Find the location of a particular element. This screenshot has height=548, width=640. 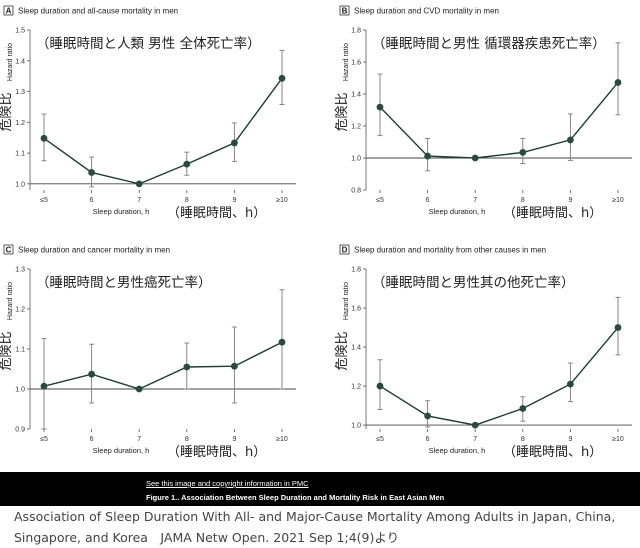

japanese-annotation: （睡眠時間と人類 男性 全体死亡率） is located at coordinates (148, 43).